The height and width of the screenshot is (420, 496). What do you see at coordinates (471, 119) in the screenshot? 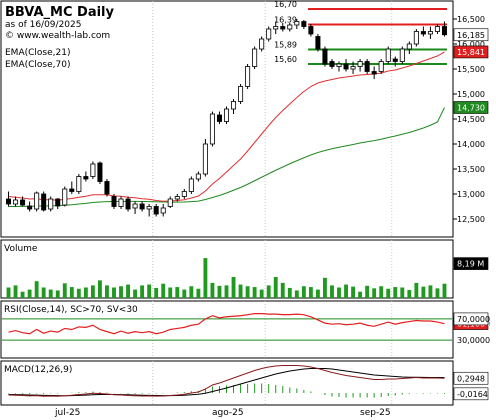
I see `price-tick-label: 14,500` at bounding box center [471, 119].